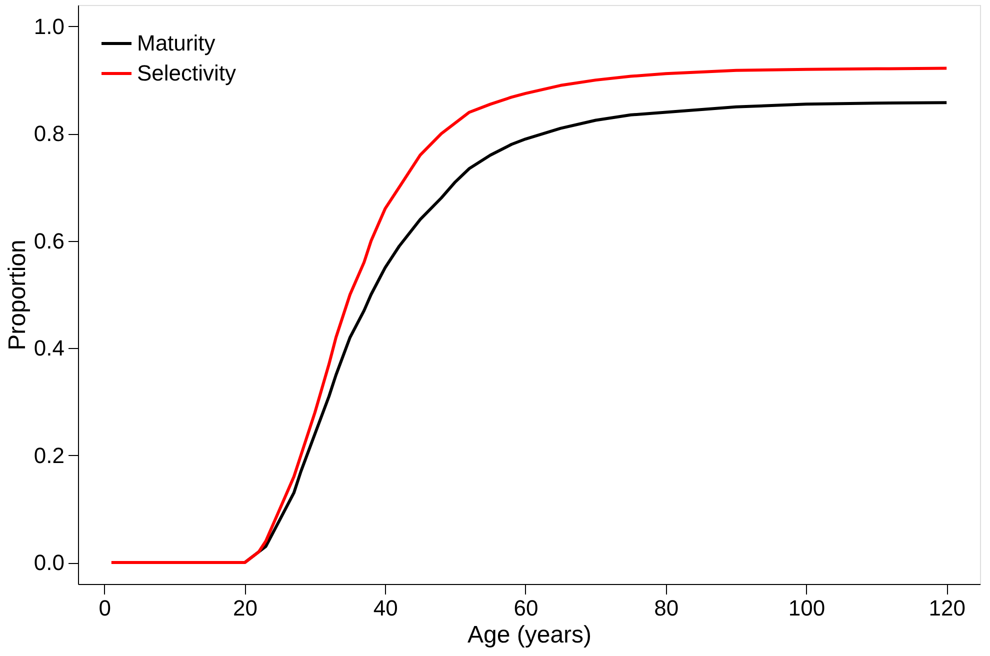 The image size is (990, 656). What do you see at coordinates (529, 635) in the screenshot?
I see `x-axis-title: Age (years)` at bounding box center [529, 635].